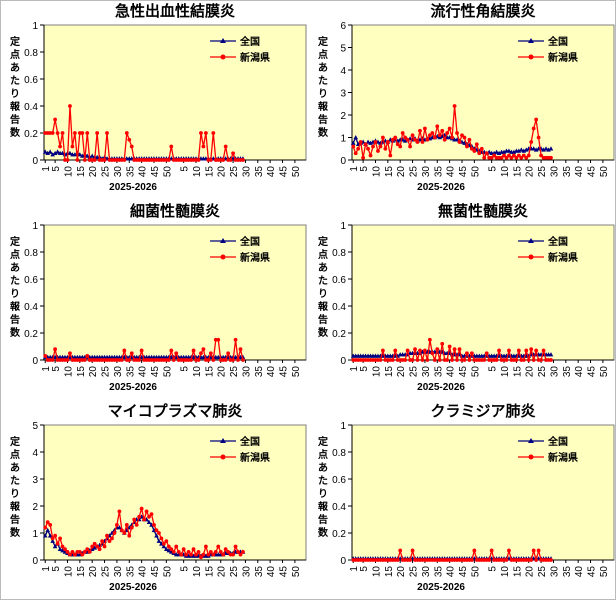 The image size is (616, 600). What do you see at coordinates (175, 211) in the screenshot?
I see `chart-title: 細菌性髄膜炎` at bounding box center [175, 211].